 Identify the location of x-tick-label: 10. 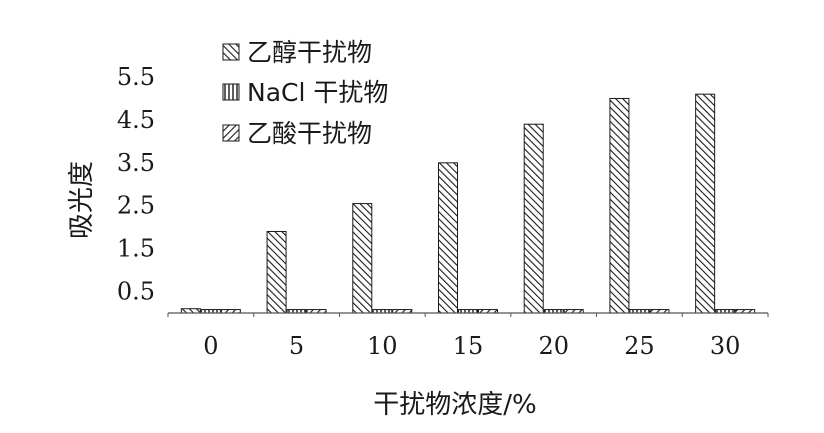
(382, 346).